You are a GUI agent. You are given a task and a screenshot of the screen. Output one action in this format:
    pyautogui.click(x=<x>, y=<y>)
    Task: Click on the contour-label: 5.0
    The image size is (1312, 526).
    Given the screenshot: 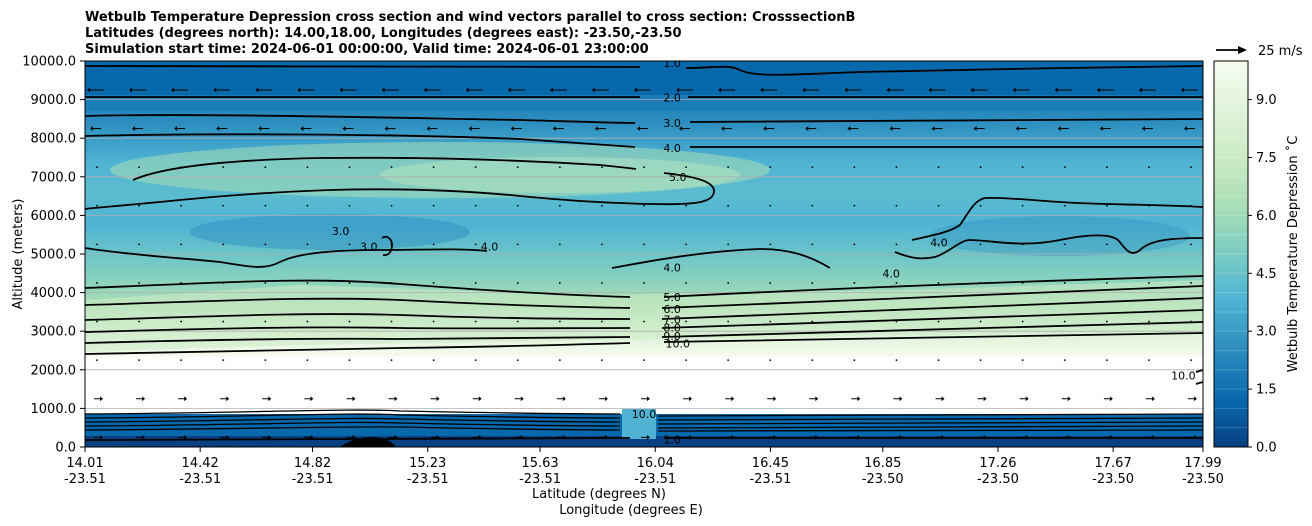 What is the action you would take?
    pyautogui.click(x=678, y=177)
    